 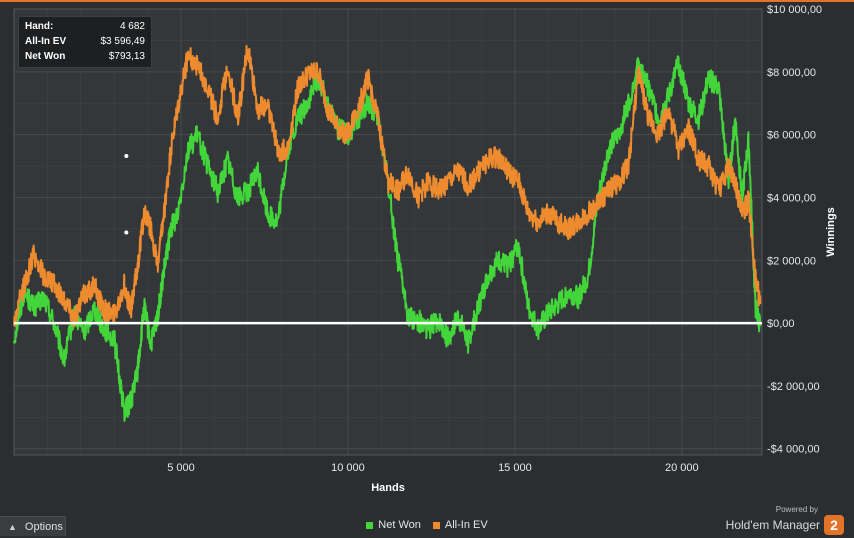 I want to click on hand-label: Hand:, so click(x=39, y=26).